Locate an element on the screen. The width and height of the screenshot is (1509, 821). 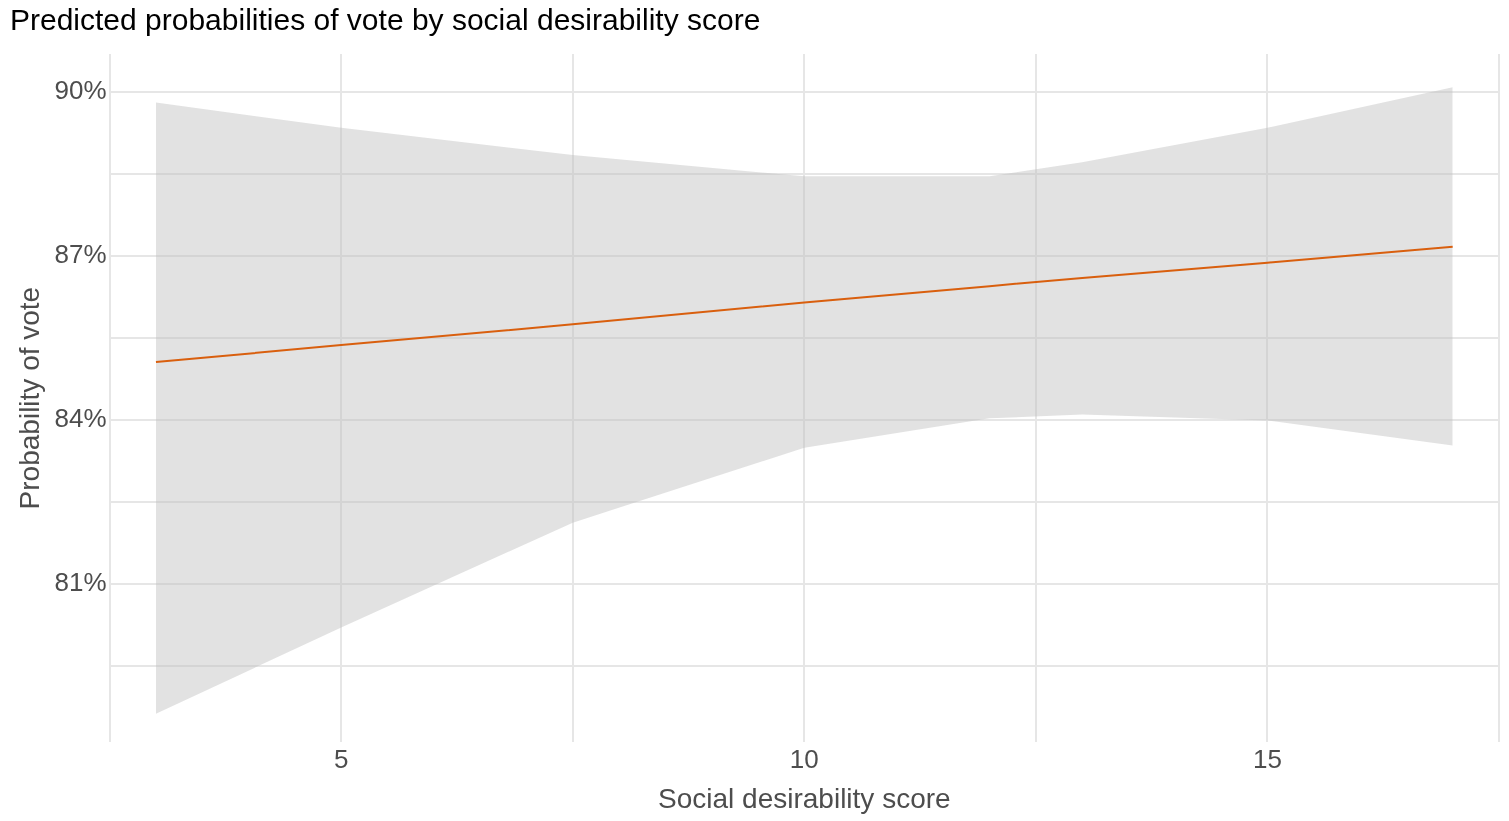
y-tick-label: 87% is located at coordinates (80, 254).